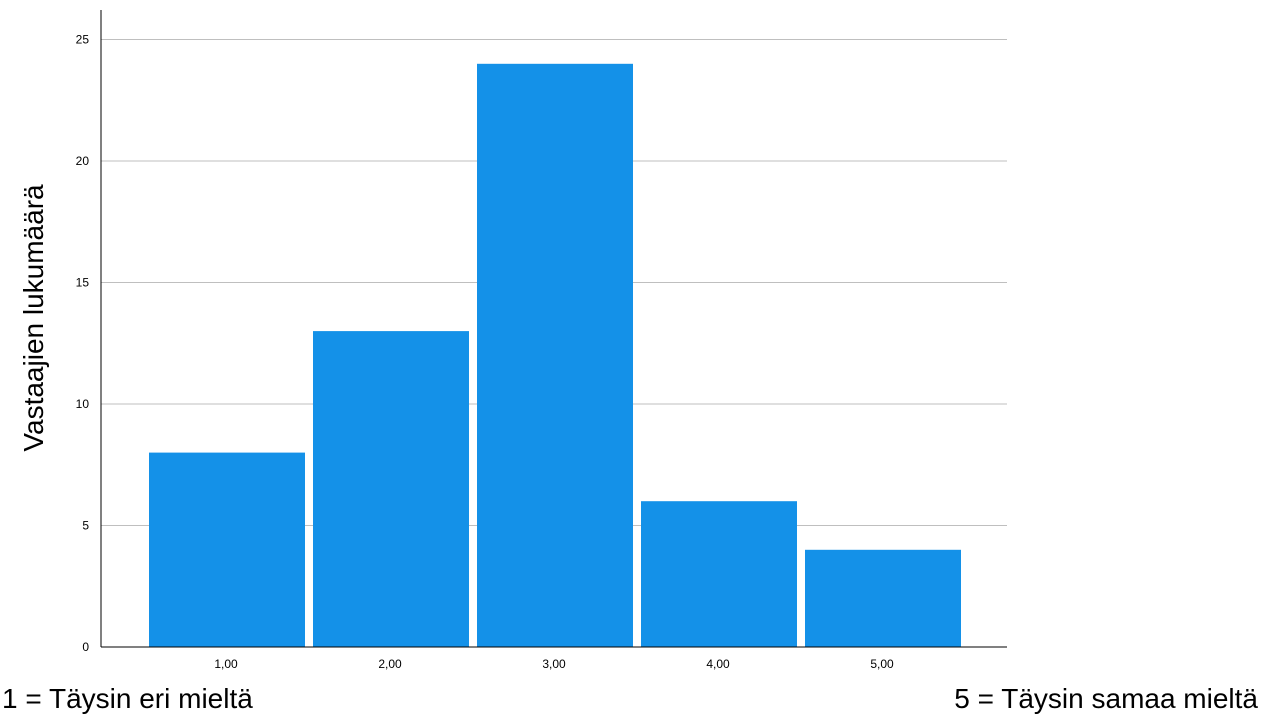 The image size is (1264, 721). What do you see at coordinates (1106, 698) in the screenshot?
I see `scale-note-right: 5 = Täysin samaa mieltä` at bounding box center [1106, 698].